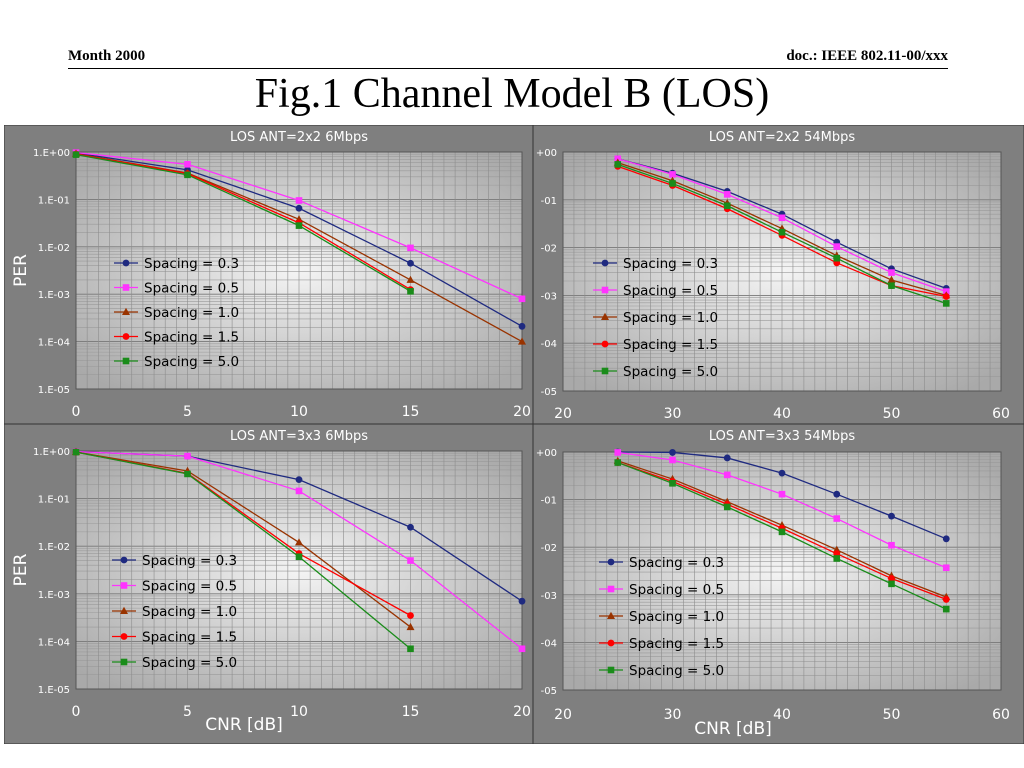 The image size is (1024, 768). Describe the element at coordinates (54, 295) in the screenshot. I see `y-tick-label: 1.E-03` at that location.